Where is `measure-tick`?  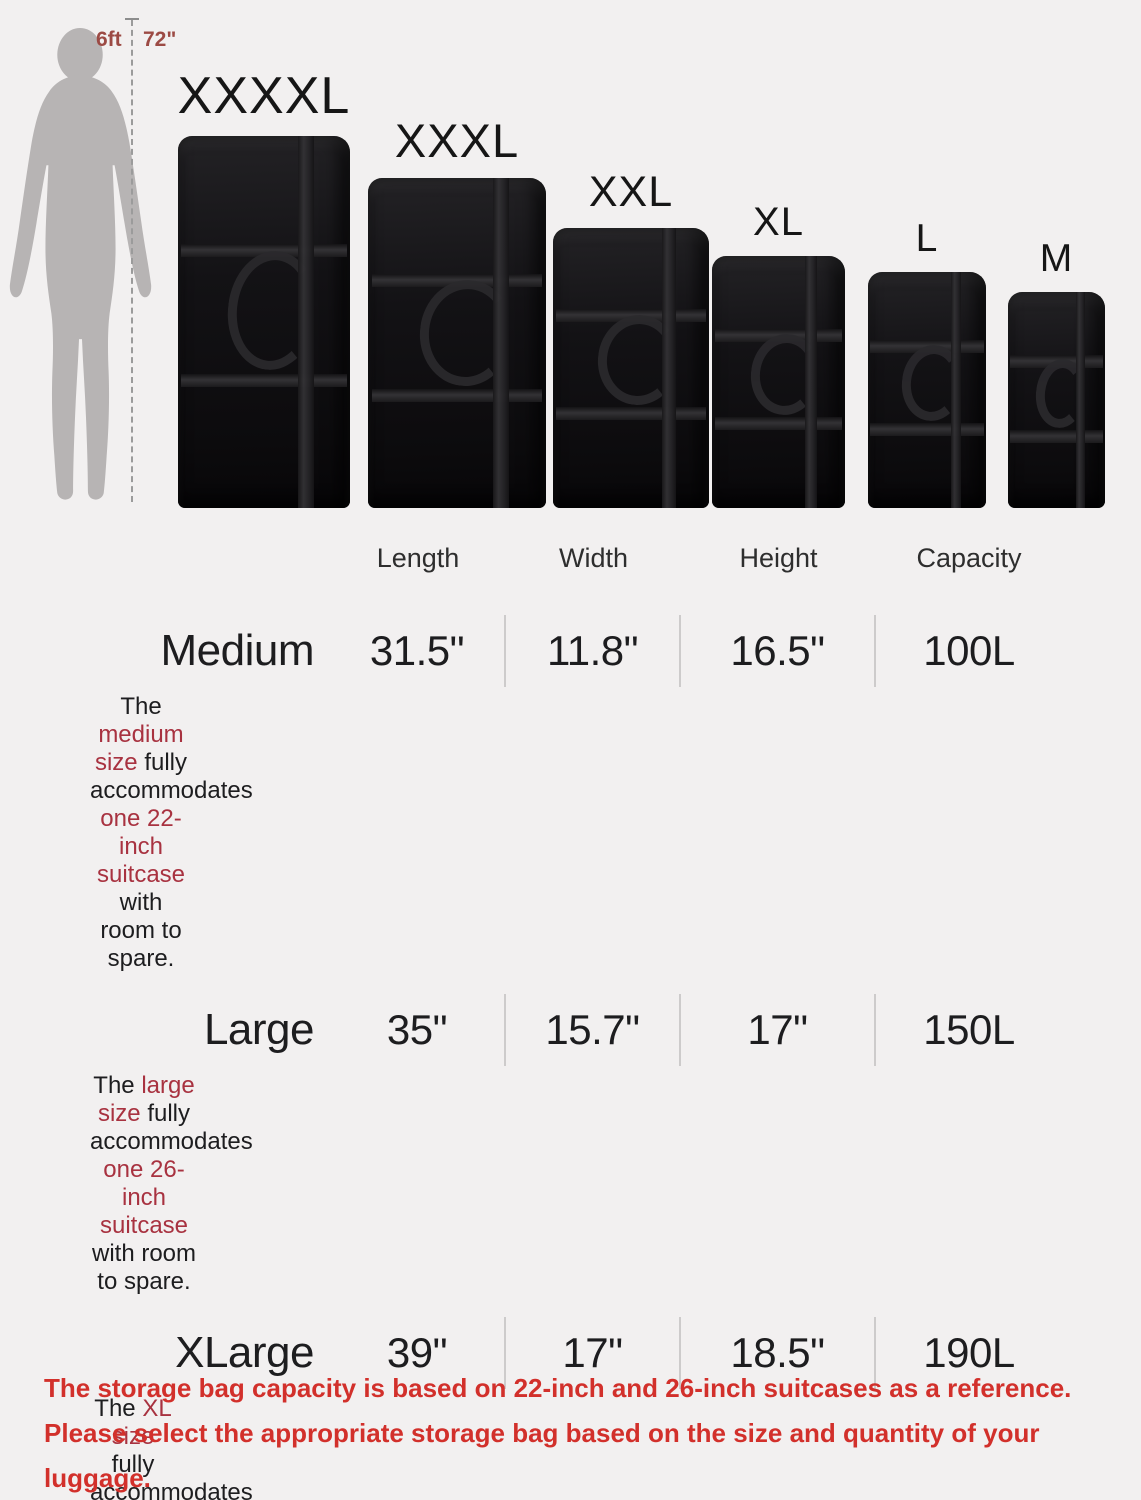 measure-tick is located at coordinates (132, 19).